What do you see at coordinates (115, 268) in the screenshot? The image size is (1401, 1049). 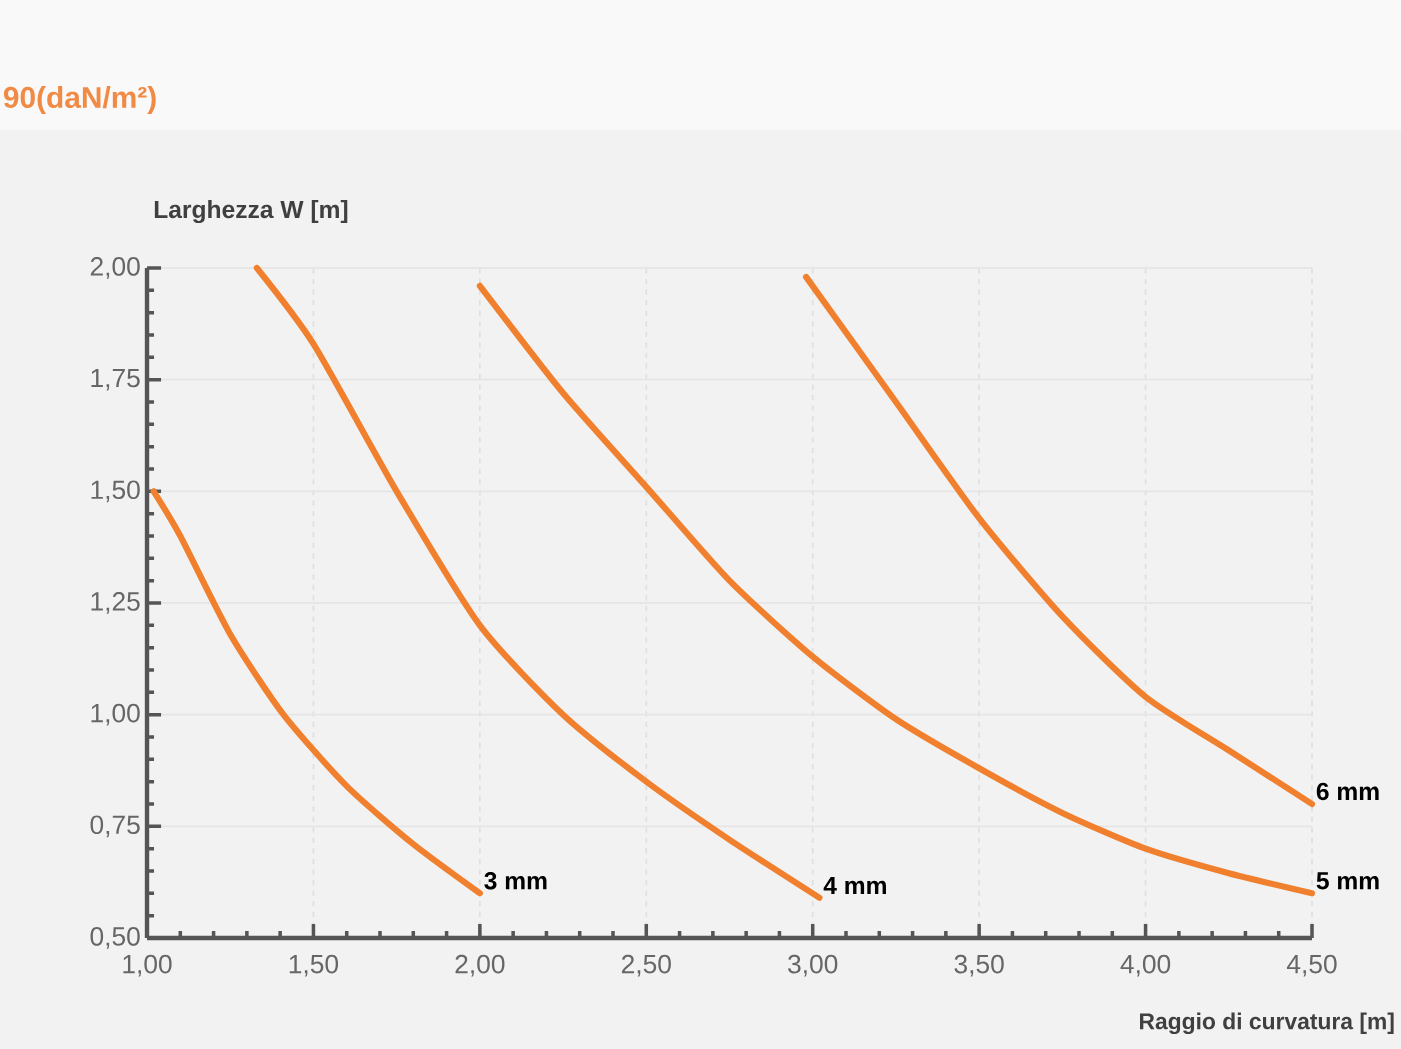 I see `y-tick-label: 2,00` at bounding box center [115, 268].